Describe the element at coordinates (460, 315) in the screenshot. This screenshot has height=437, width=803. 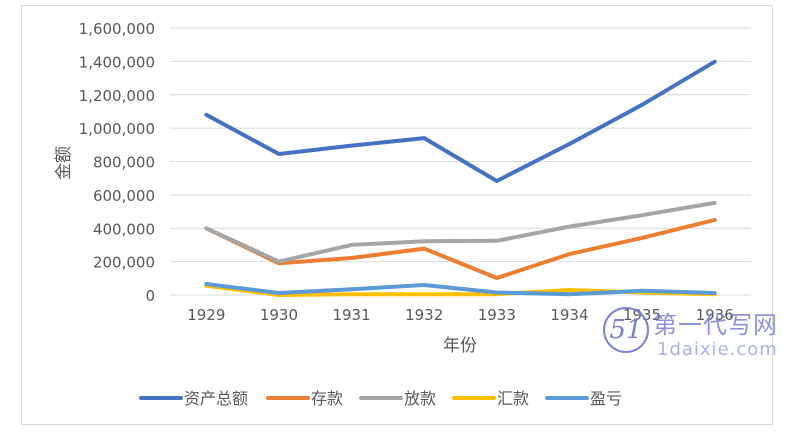
I see `x-axis-ticks: 1929 1930 1931 1932 1933 1934 1935 1936` at that location.